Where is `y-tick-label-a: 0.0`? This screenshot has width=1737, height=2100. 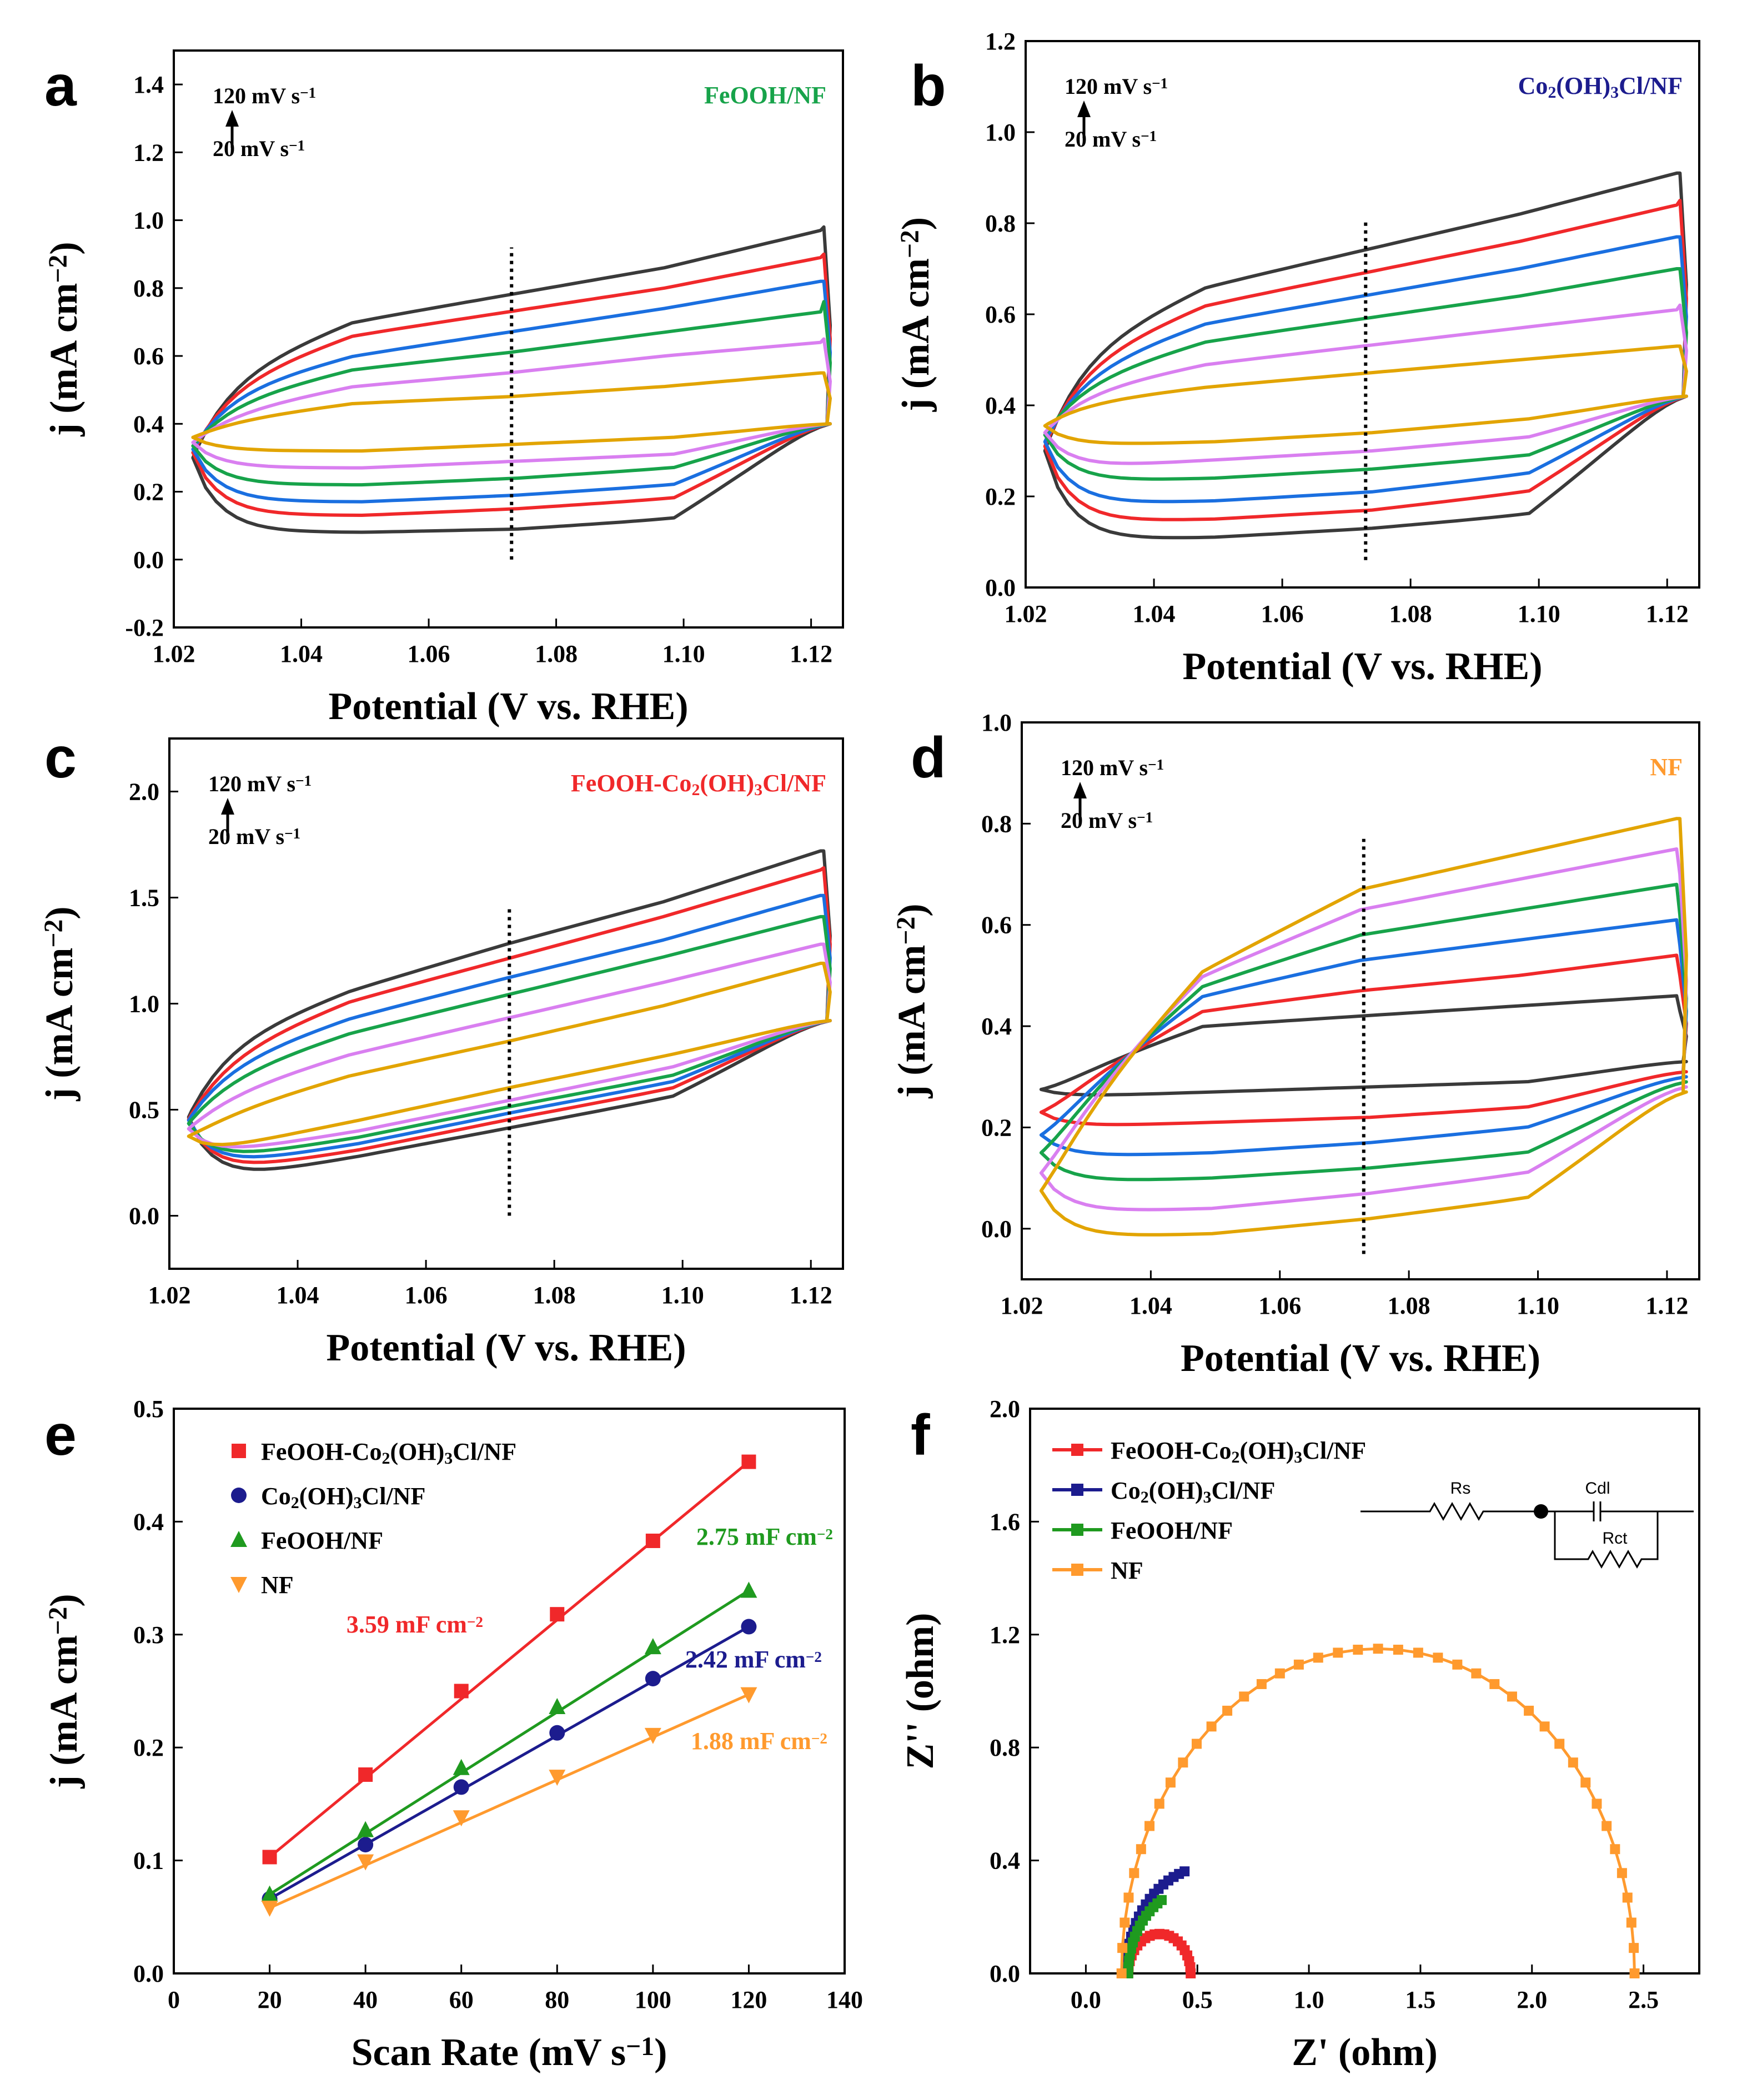
y-tick-label-a: 0.0 is located at coordinates (148, 560).